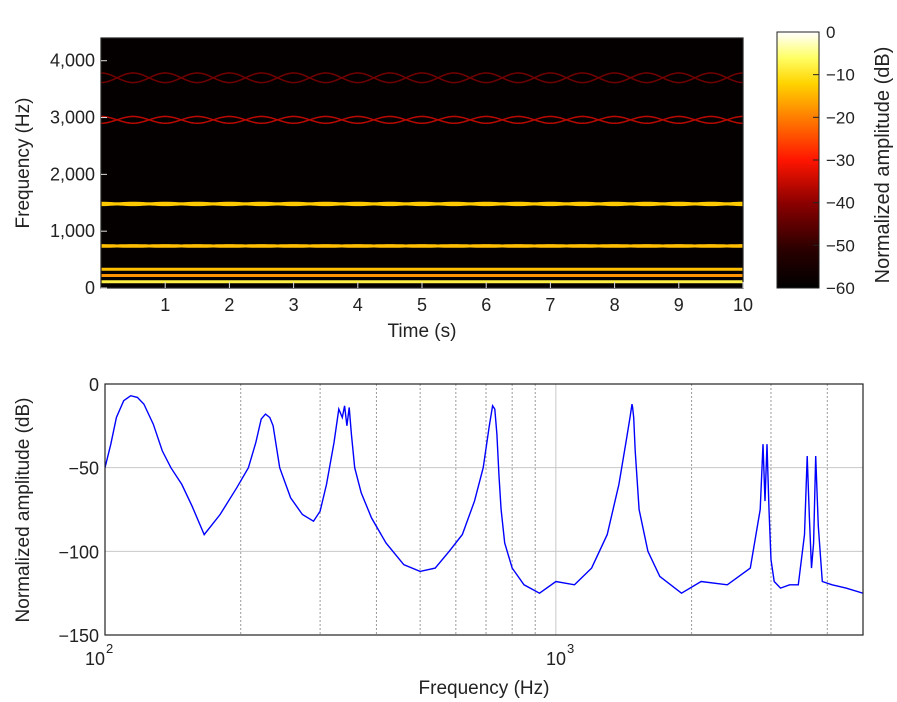 The height and width of the screenshot is (702, 897). What do you see at coordinates (883, 165) in the screenshot?
I see `colorbar-label: Normalized amplitude (dB)` at bounding box center [883, 165].